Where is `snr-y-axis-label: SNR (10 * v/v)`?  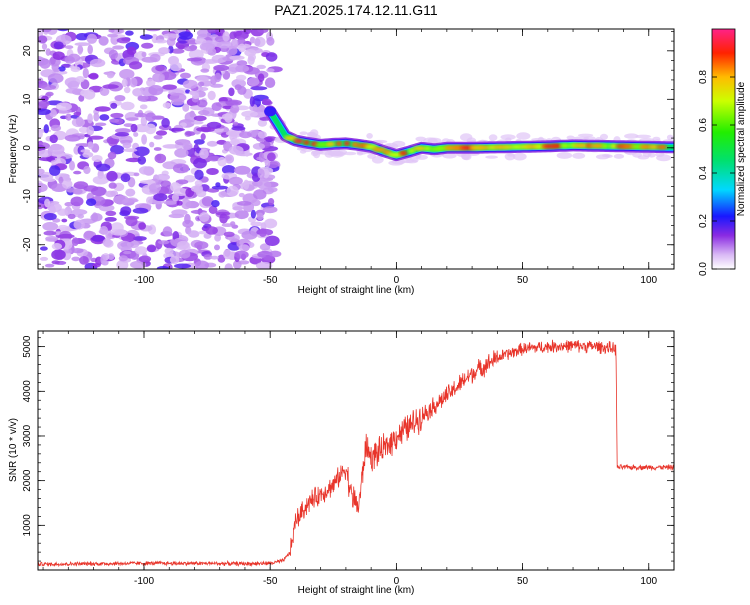 snr-y-axis-label: SNR (10 * v/v) is located at coordinates (13, 450).